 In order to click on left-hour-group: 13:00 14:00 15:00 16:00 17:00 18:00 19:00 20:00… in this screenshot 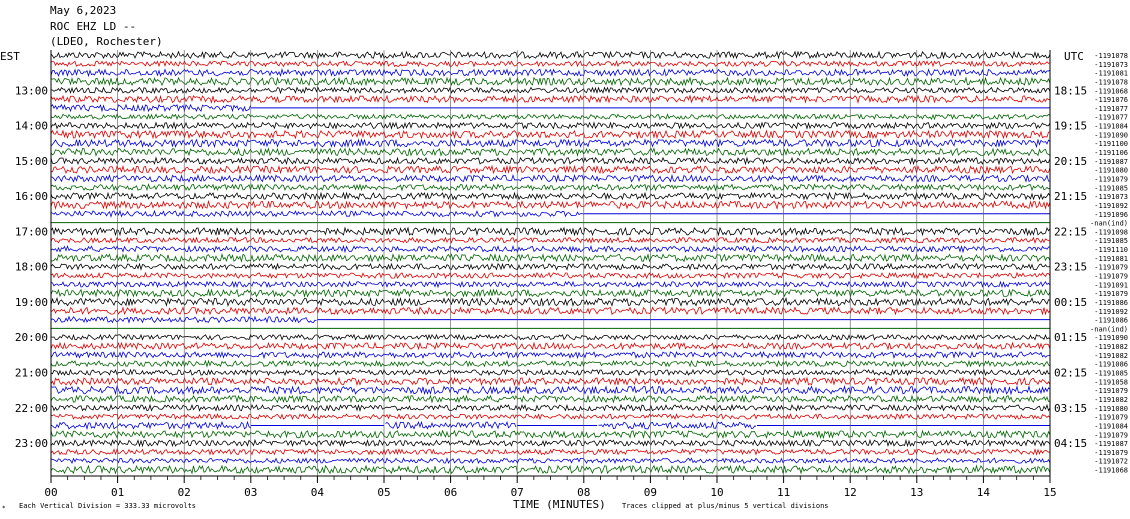, I will do `click(31, 267)`.